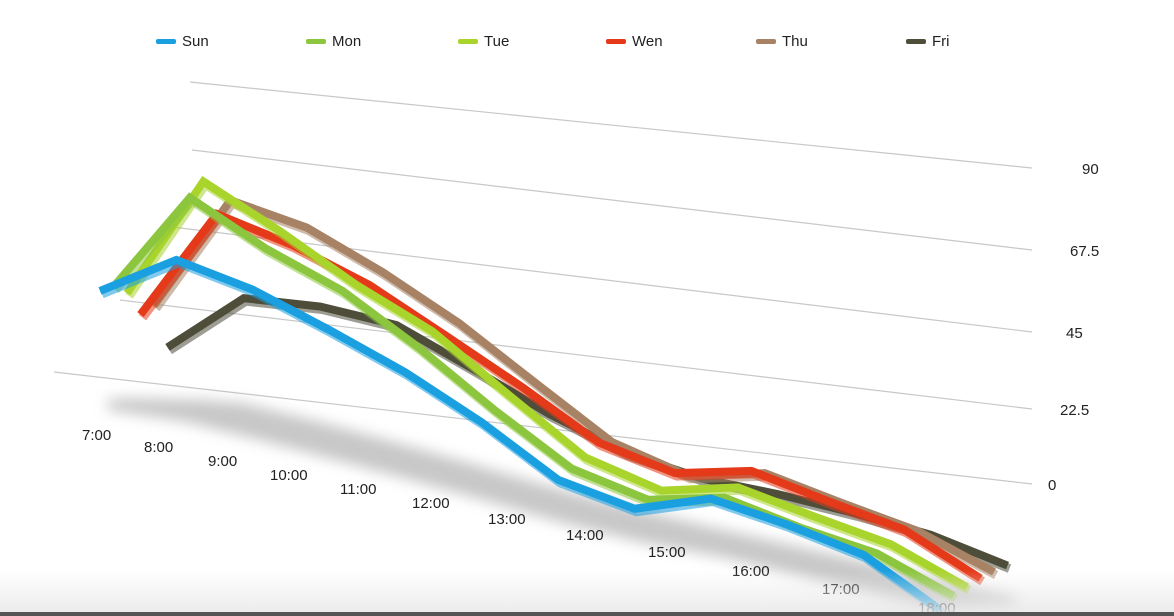 This screenshot has height=616, width=1174. What do you see at coordinates (158, 447) in the screenshot?
I see `x-tick-label: 8:00` at bounding box center [158, 447].